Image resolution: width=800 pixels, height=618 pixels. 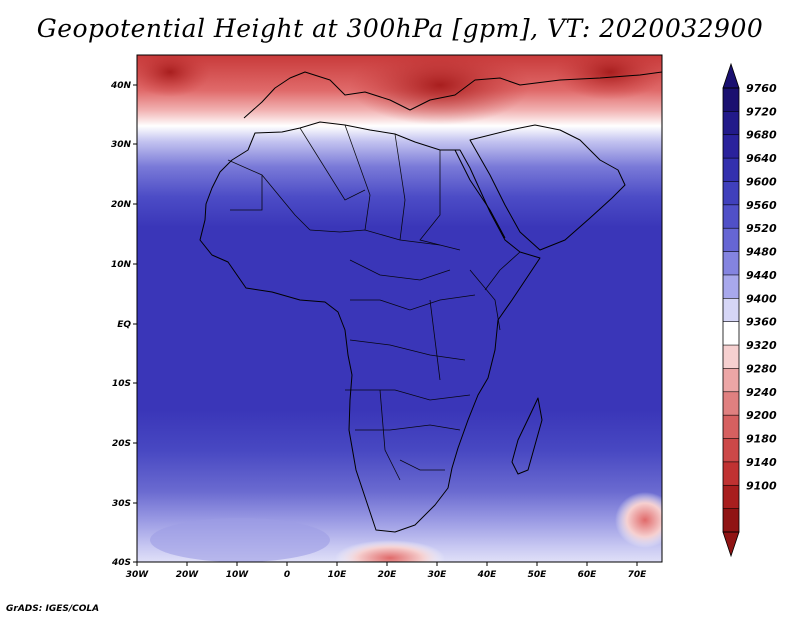 What do you see at coordinates (440, 90) in the screenshot?
I see `high-cell-mediterranean` at bounding box center [440, 90].